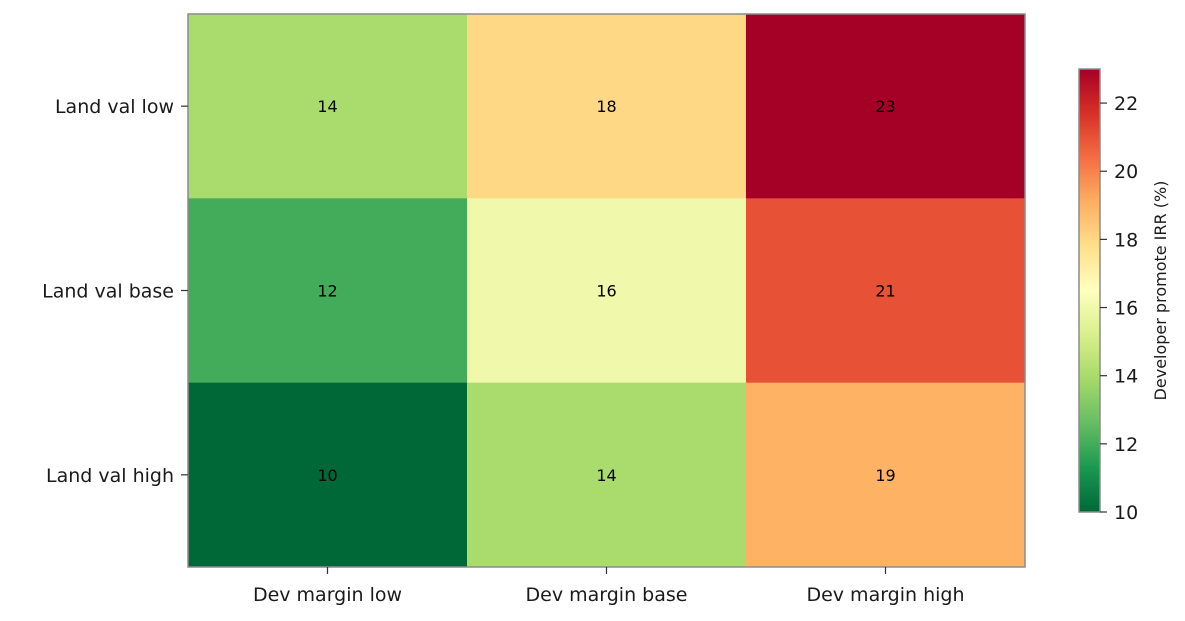  What do you see at coordinates (1126, 377) in the screenshot?
I see `colorbar-tick-label: 14` at bounding box center [1126, 377].